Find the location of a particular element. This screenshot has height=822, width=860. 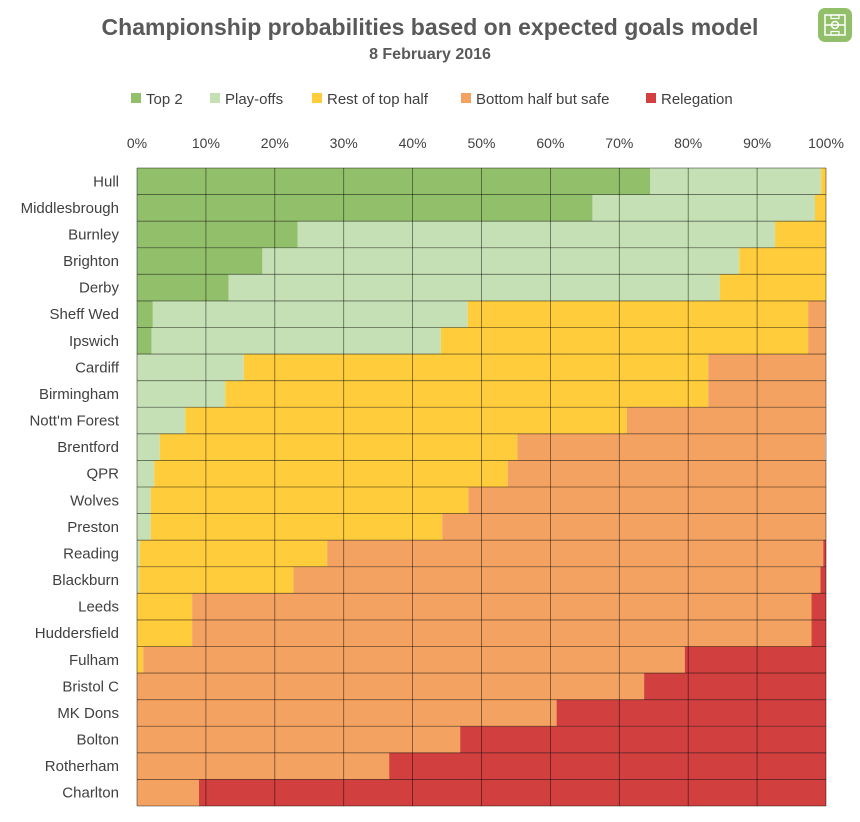

legend-label: Relegation is located at coordinates (697, 99).